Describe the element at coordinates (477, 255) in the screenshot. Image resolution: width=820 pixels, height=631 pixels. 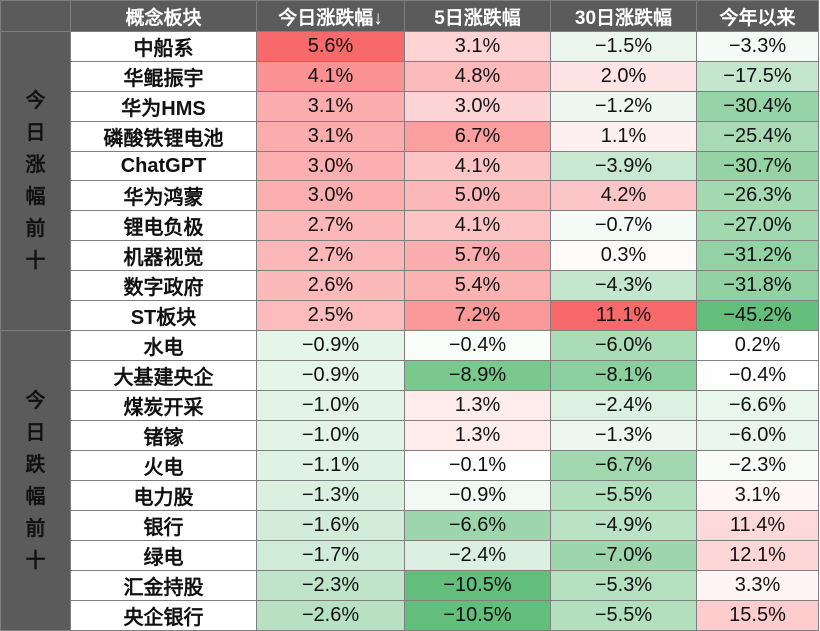
I see `5day-change-cell: 5.7%` at that location.